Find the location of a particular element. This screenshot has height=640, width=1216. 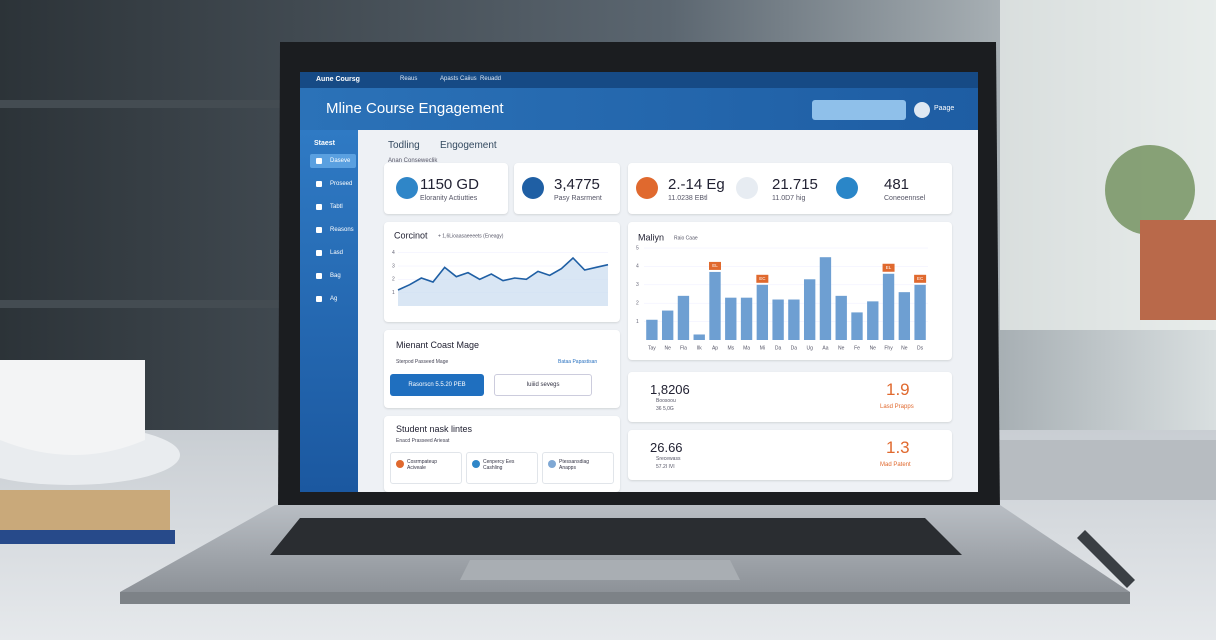

summary-sub: 57.2I IVI is located at coordinates (665, 467).